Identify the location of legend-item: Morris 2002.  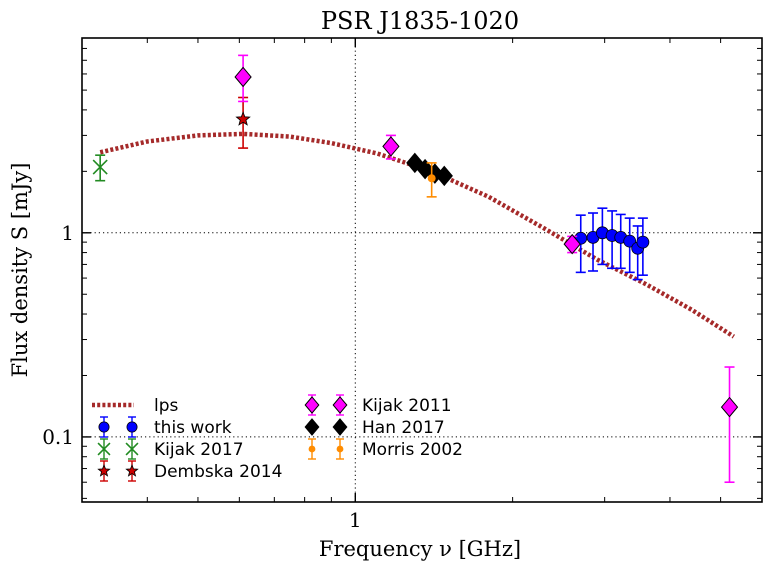
(385, 449).